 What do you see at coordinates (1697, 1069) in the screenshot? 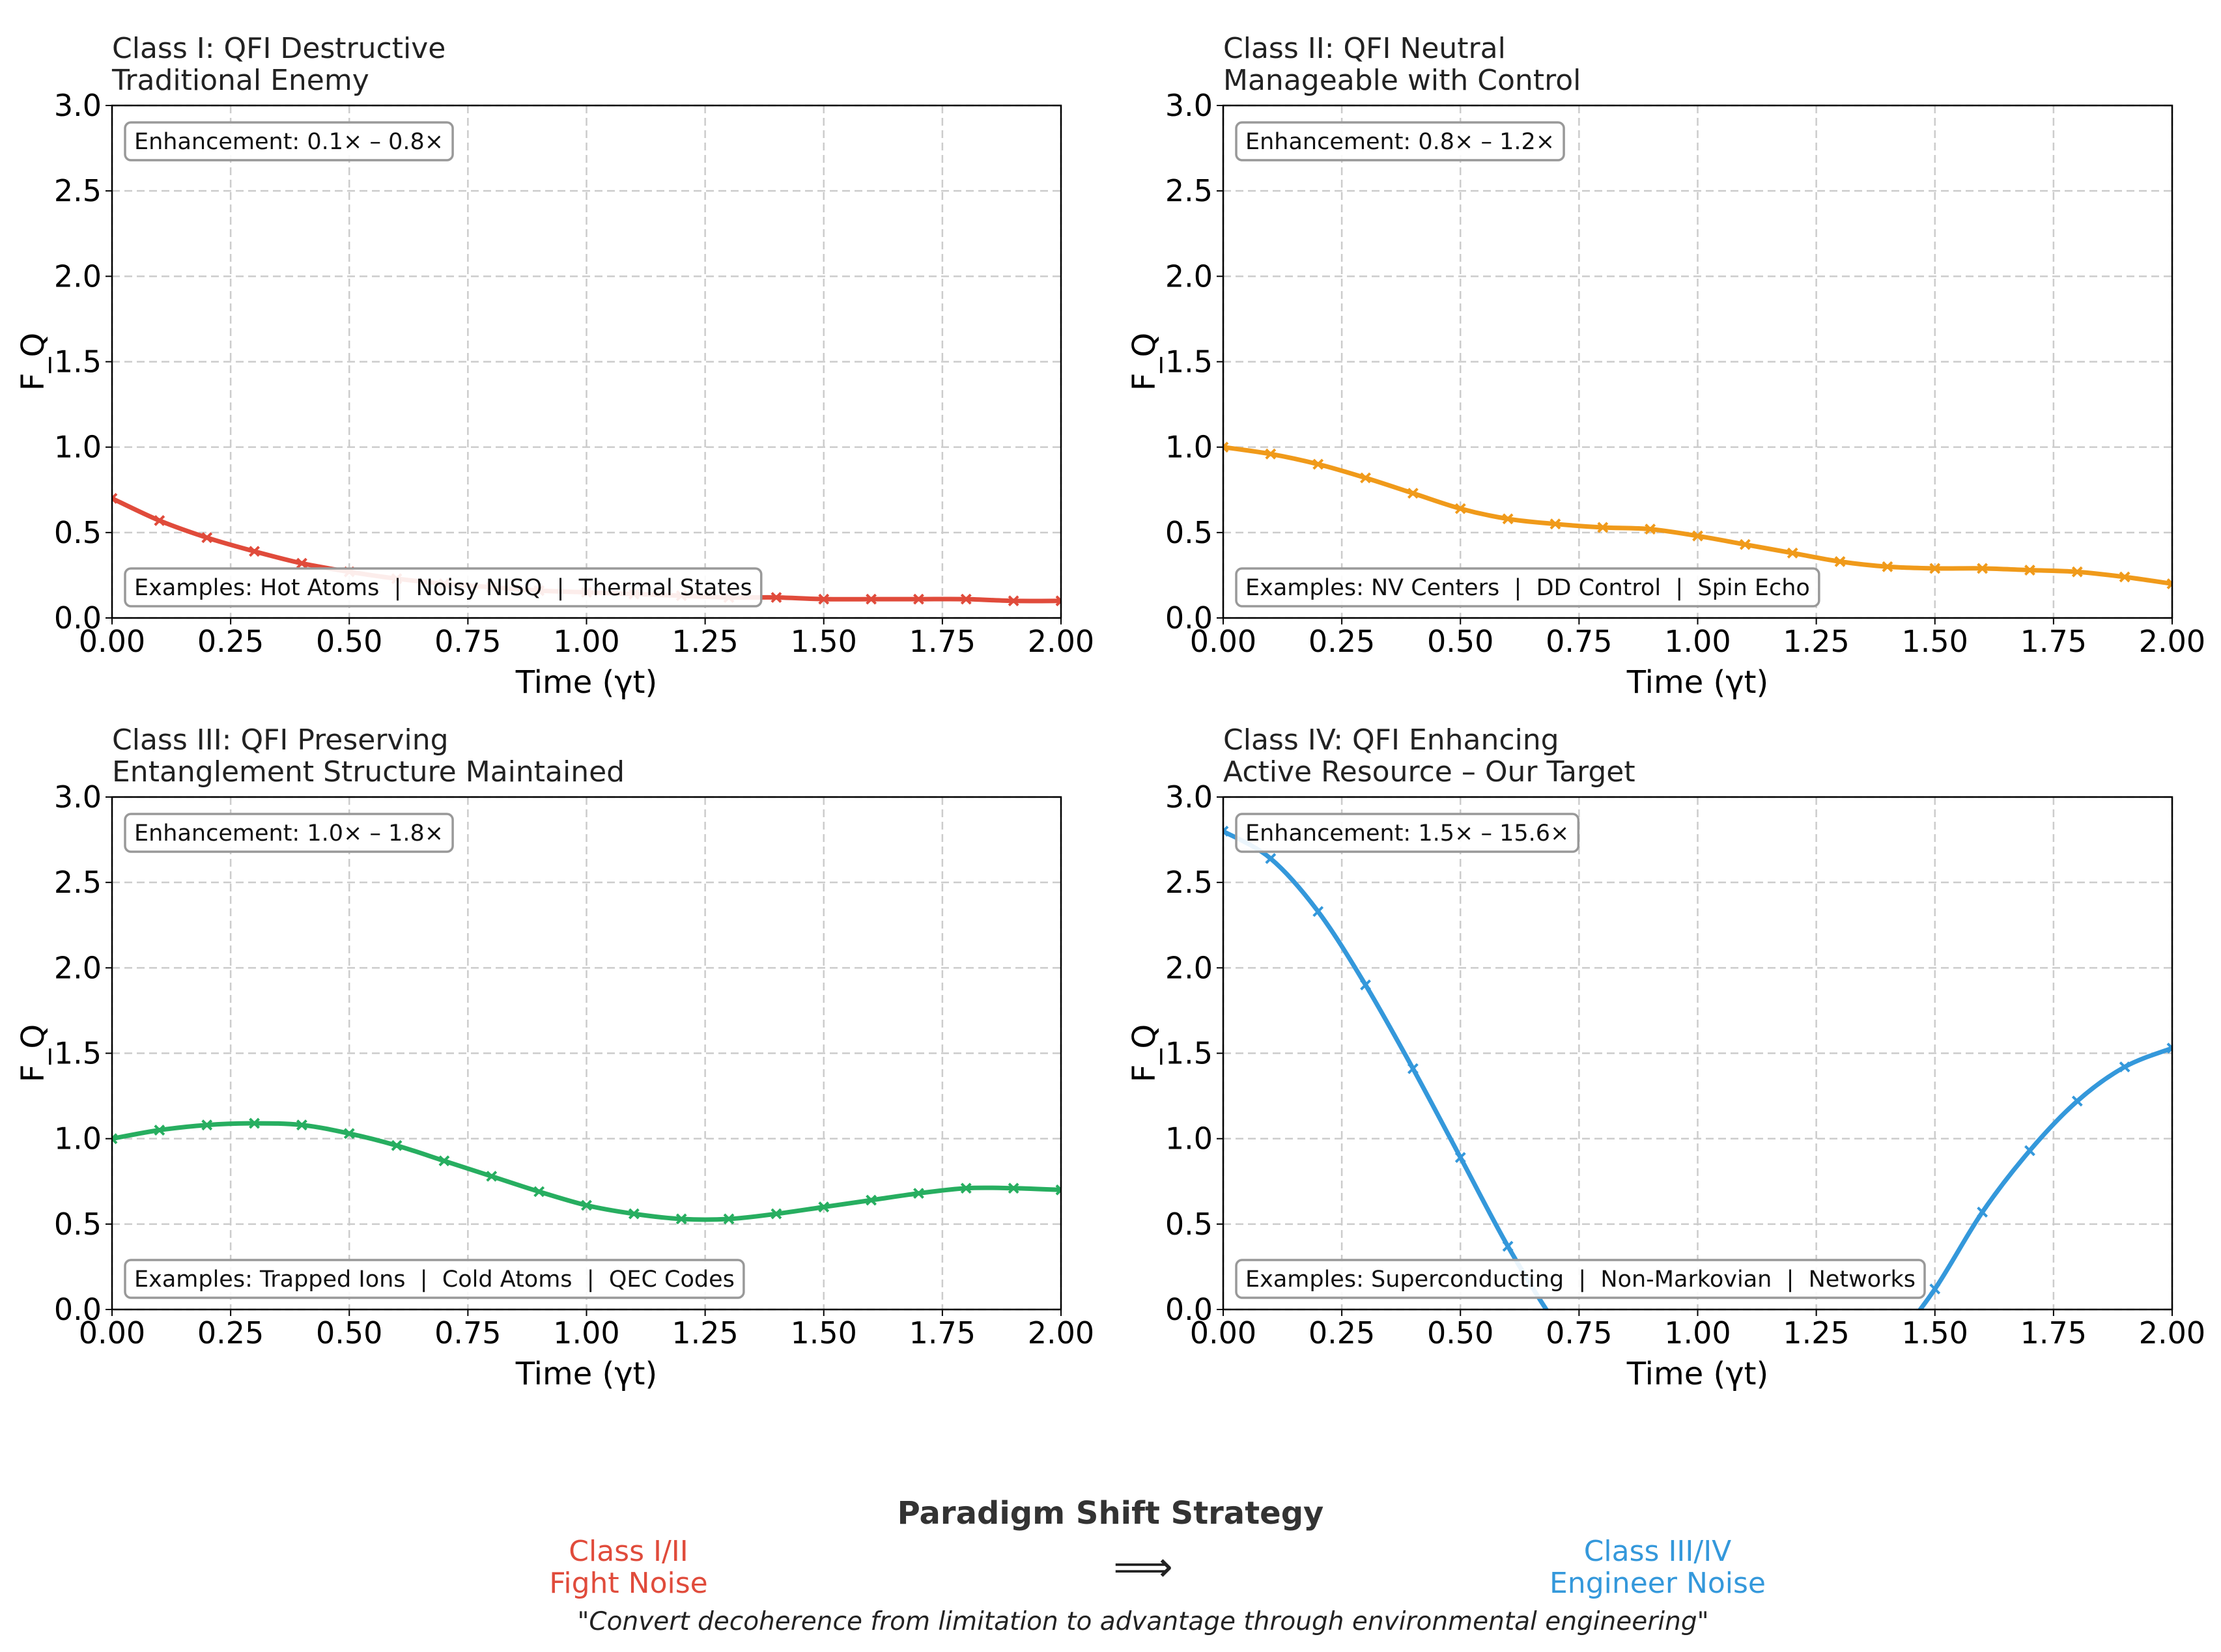
I see `series-line` at bounding box center [1697, 1069].